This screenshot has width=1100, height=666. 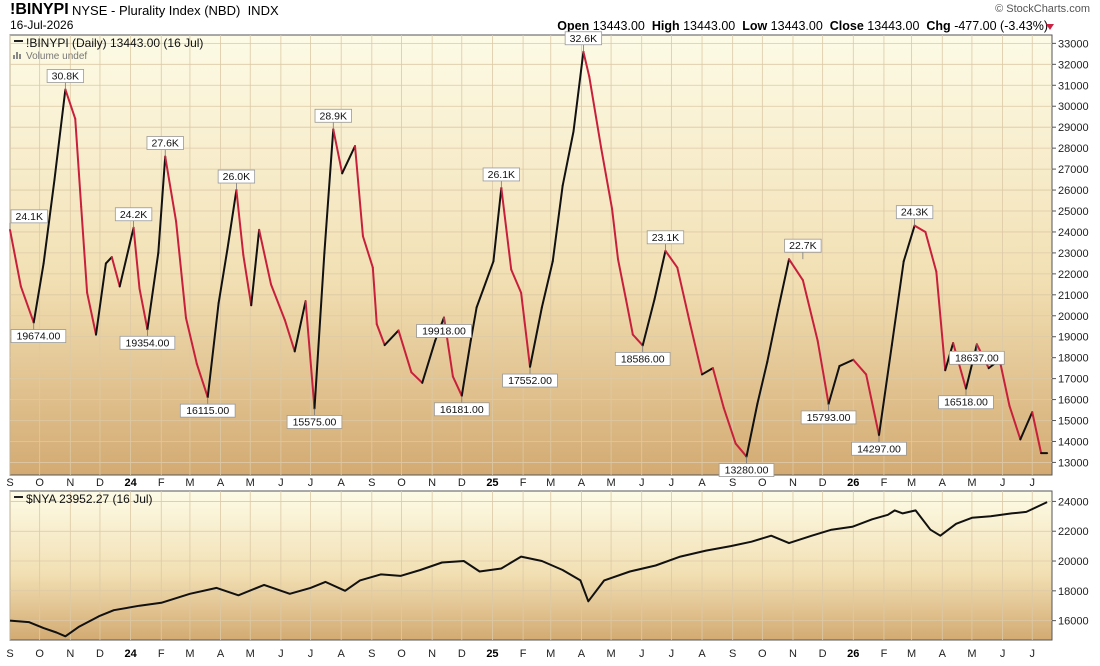 What do you see at coordinates (1073, 562) in the screenshot?
I see `nya-ytick-label: 20000` at bounding box center [1073, 562].